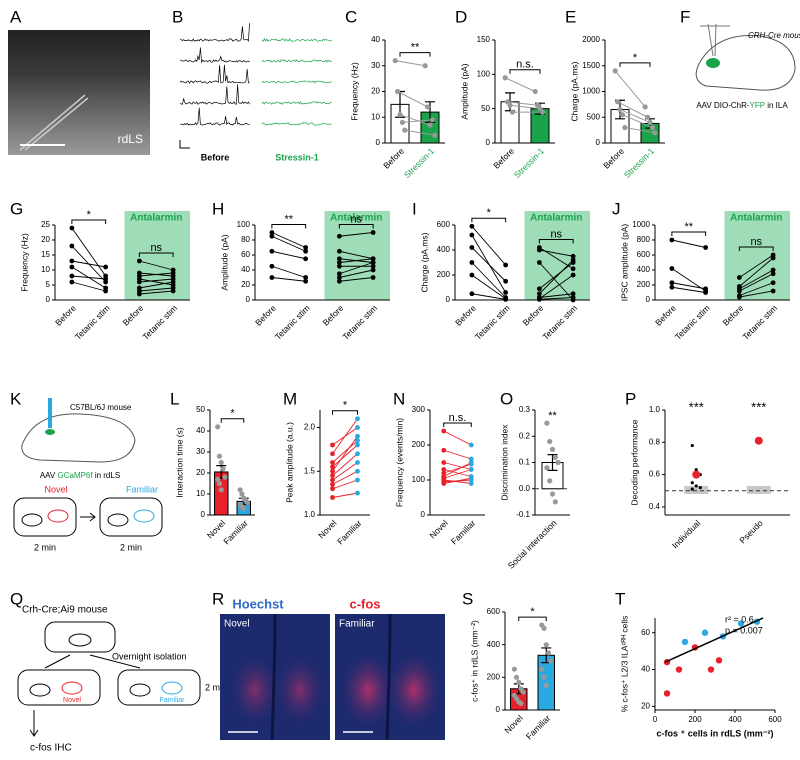 The image size is (800, 760). I want to click on x-tick-label: 200, so click(695, 719).